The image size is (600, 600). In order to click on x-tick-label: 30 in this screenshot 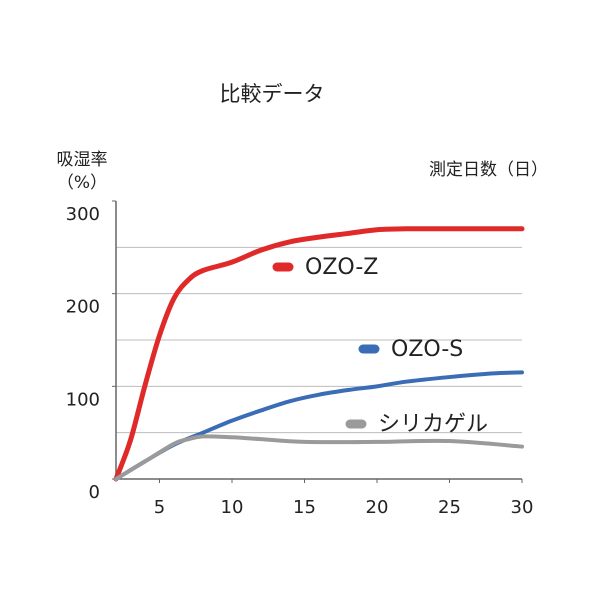, I will do `click(522, 507)`.